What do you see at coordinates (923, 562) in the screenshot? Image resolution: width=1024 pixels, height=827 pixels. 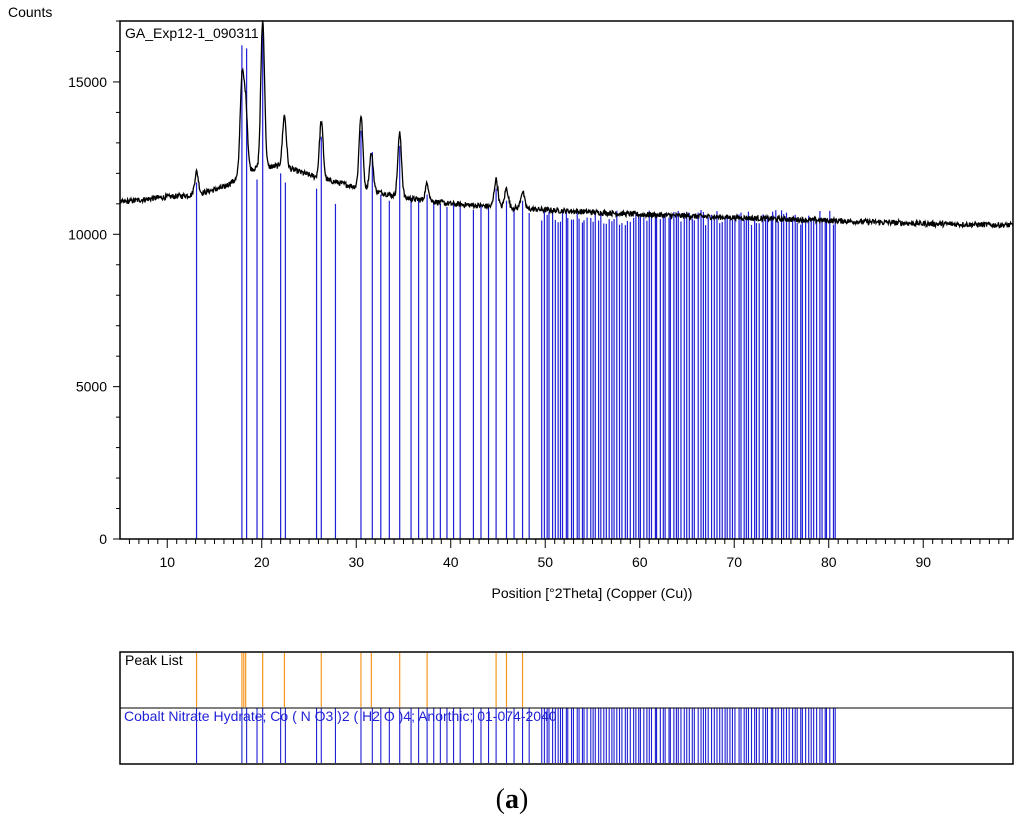 I see `x-tick-label: 90` at bounding box center [923, 562].